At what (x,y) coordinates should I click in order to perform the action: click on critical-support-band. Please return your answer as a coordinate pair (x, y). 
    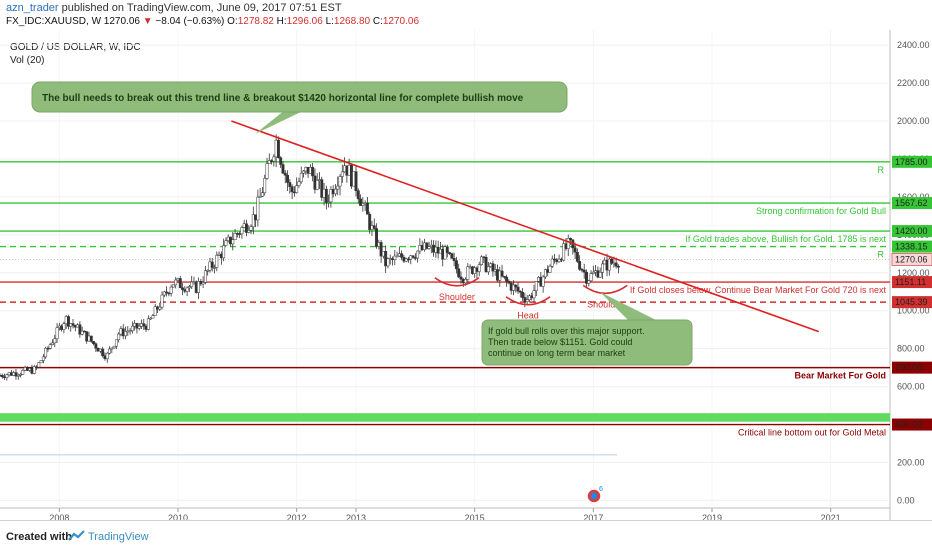
    Looking at the image, I should click on (445, 417).